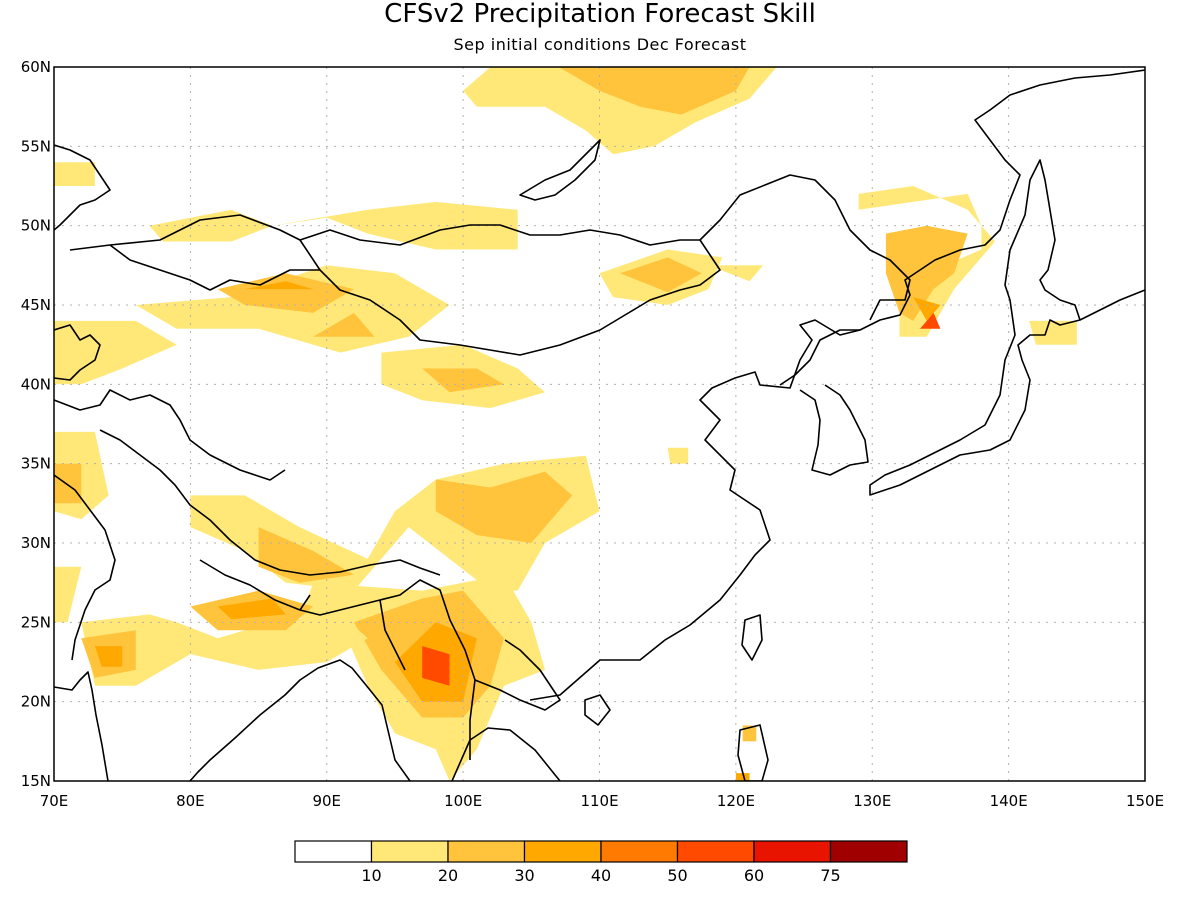  What do you see at coordinates (600, 14) in the screenshot?
I see `map-title: CFSv2 Precipitation Forecast Skill` at bounding box center [600, 14].